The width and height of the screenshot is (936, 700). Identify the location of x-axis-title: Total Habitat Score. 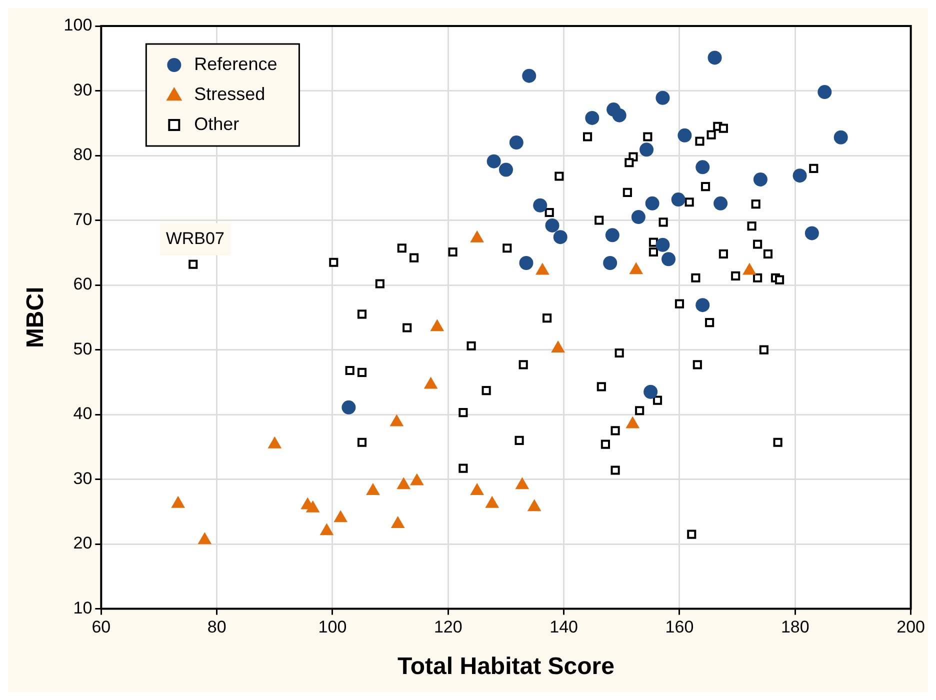
(506, 666).